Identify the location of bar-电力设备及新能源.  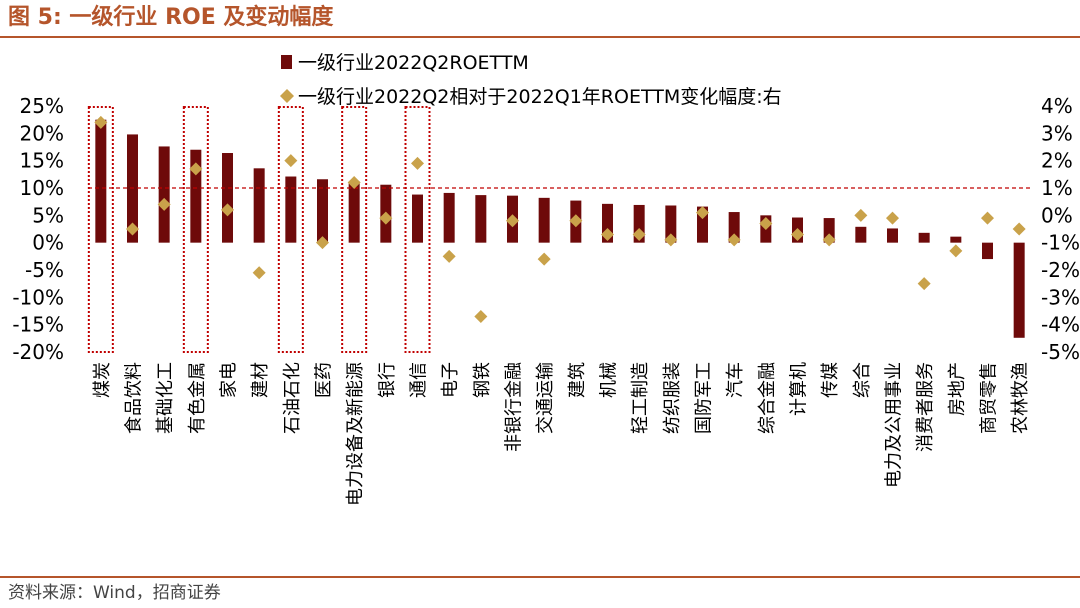
(354, 212).